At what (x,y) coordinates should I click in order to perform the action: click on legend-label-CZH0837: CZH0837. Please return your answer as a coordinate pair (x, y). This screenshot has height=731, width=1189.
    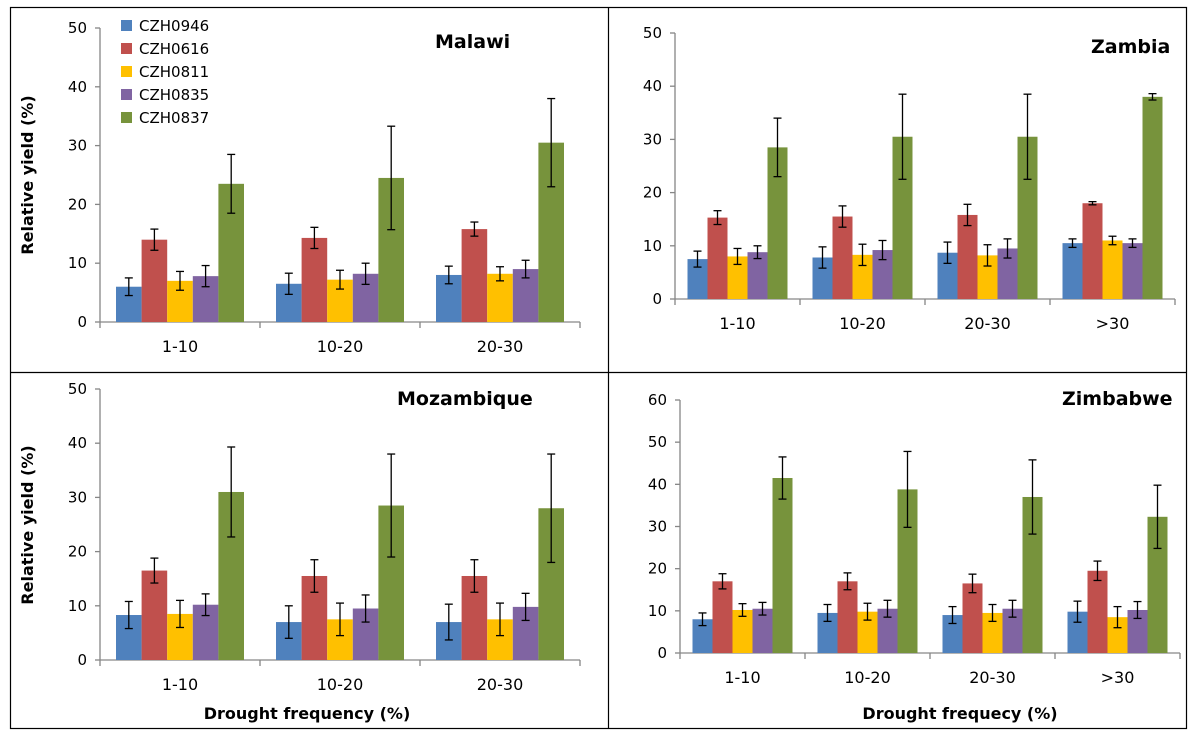
    Looking at the image, I should click on (174, 118).